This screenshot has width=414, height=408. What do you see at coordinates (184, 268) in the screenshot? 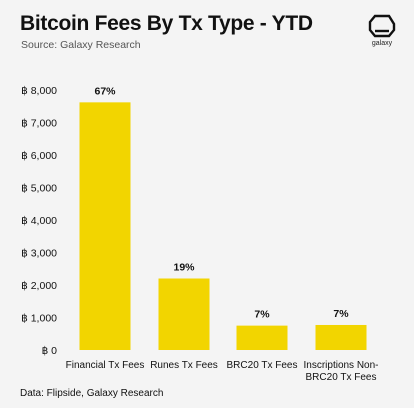
I see `data-label: 19%` at bounding box center [184, 268].